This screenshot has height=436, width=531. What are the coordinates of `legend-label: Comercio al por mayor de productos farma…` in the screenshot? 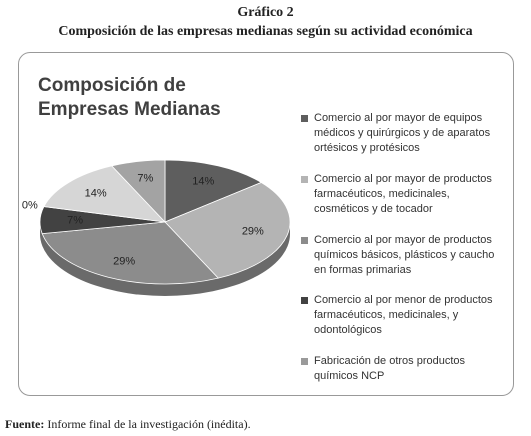 It's located at (403, 194).